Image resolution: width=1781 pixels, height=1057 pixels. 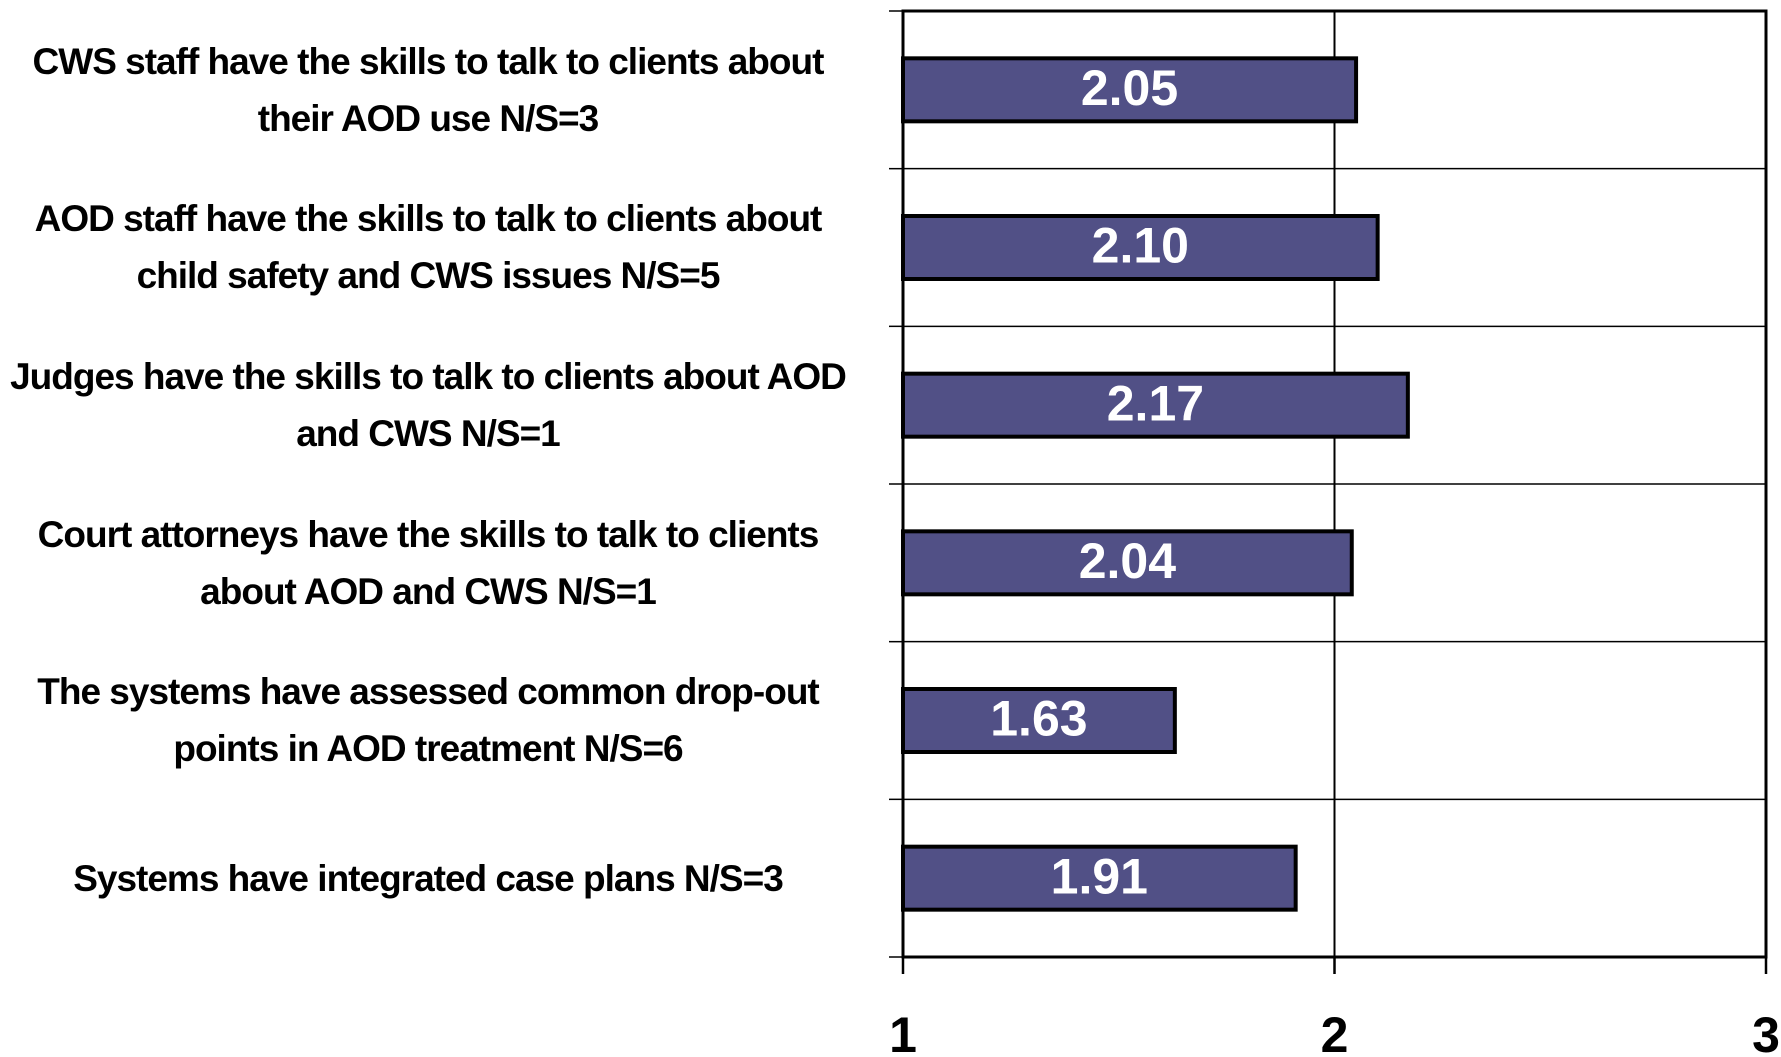 I want to click on value-label: 1.91, so click(x=1099, y=876).